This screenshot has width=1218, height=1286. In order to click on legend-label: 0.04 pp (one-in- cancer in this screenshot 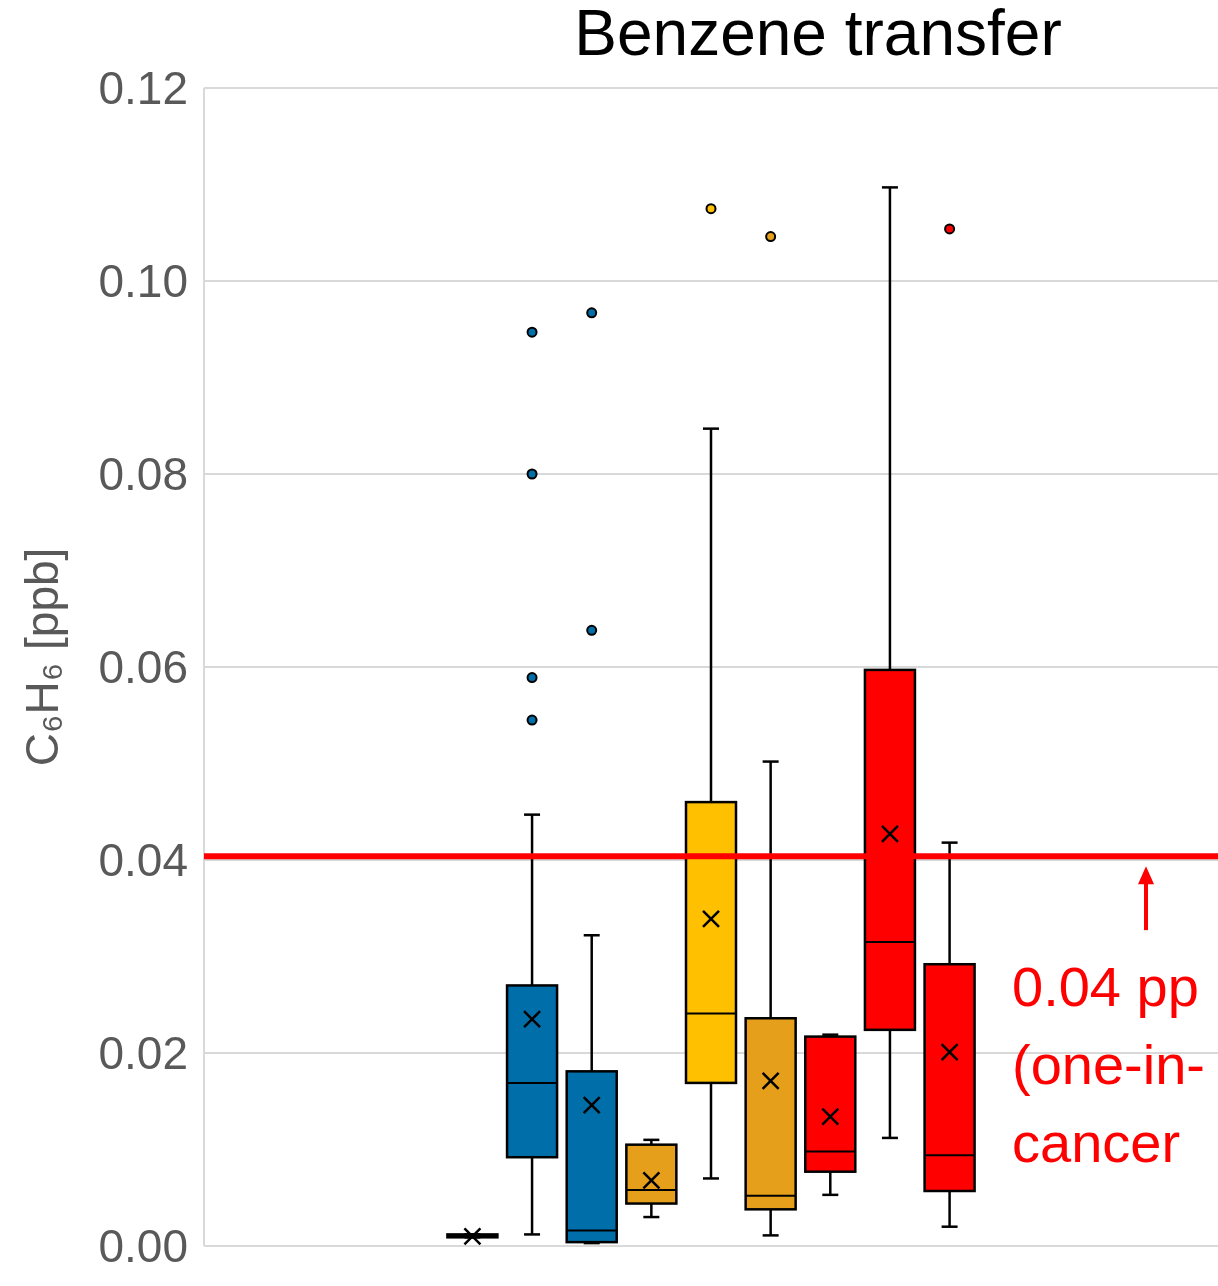, I will do `click(1108, 1065)`.